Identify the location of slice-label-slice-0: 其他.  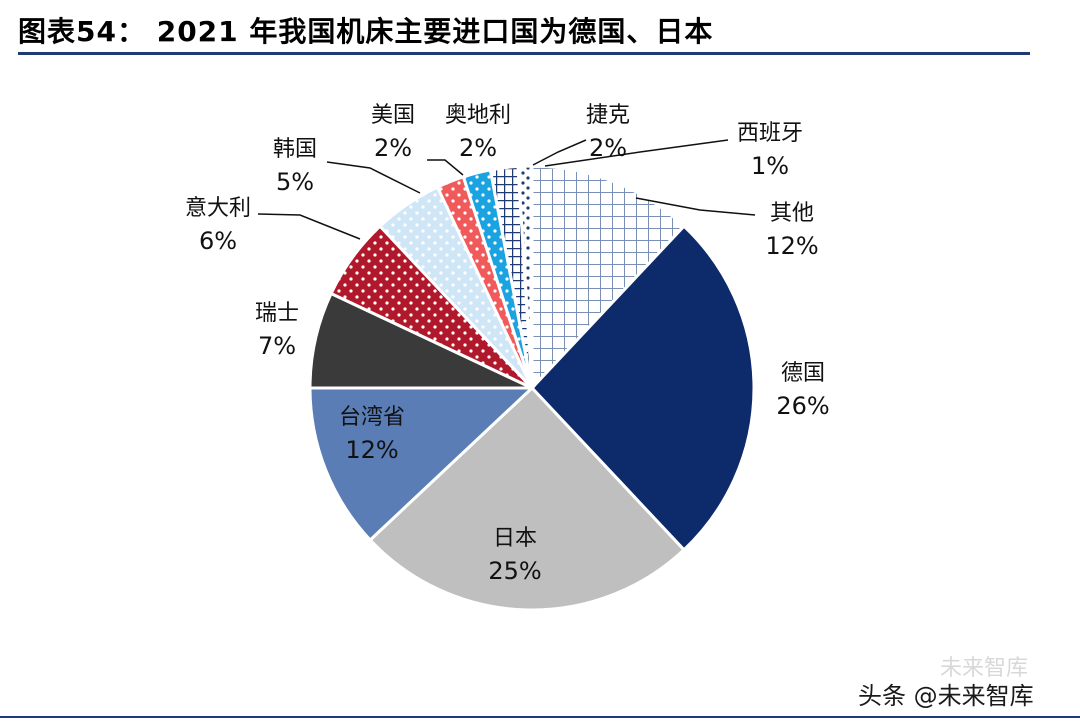
(792, 213).